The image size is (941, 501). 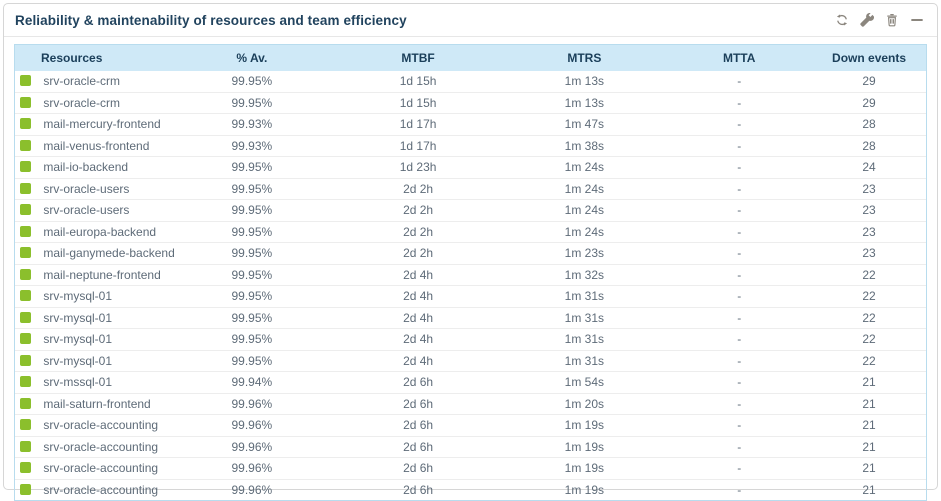 I want to click on minimize-button, so click(x=917, y=20).